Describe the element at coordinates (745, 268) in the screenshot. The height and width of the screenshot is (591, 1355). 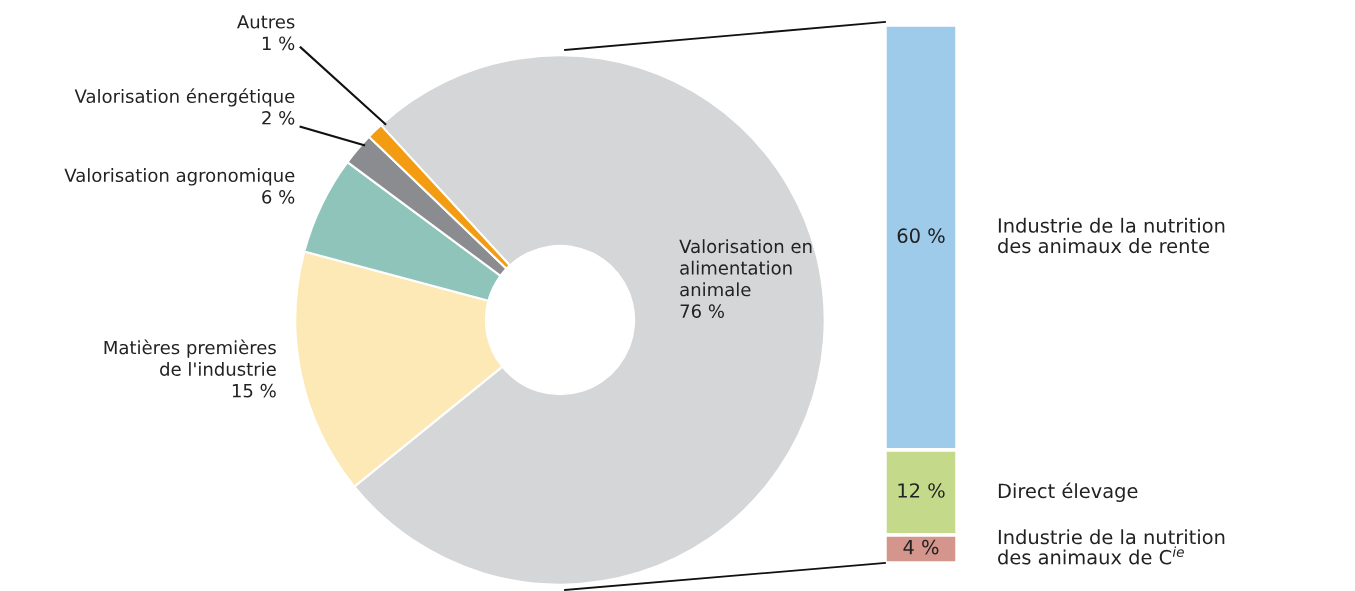
I see `slice-label: Valorisation en alimentation animale` at that location.